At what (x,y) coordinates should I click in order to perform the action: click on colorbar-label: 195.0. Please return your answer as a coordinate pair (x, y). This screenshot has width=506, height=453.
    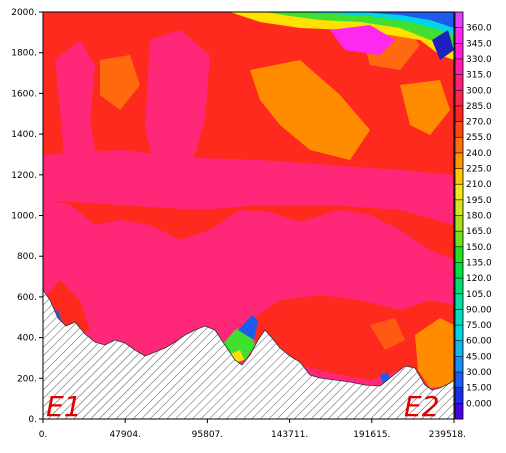
    Looking at the image, I should click on (479, 201).